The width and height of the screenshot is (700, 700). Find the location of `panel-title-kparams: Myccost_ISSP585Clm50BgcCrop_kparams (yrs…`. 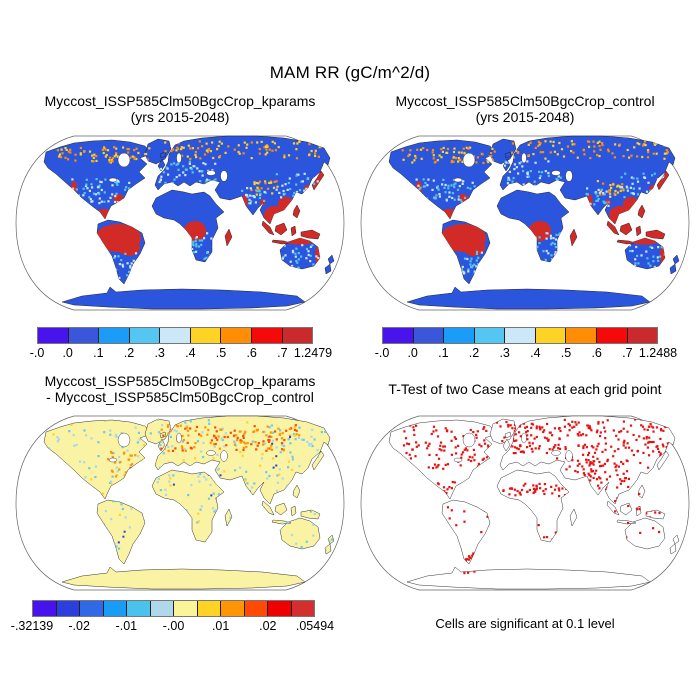

panel-title-kparams: Myccost_ISSP585Clm50BgcCrop_kparams (yrs… is located at coordinates (180, 109).